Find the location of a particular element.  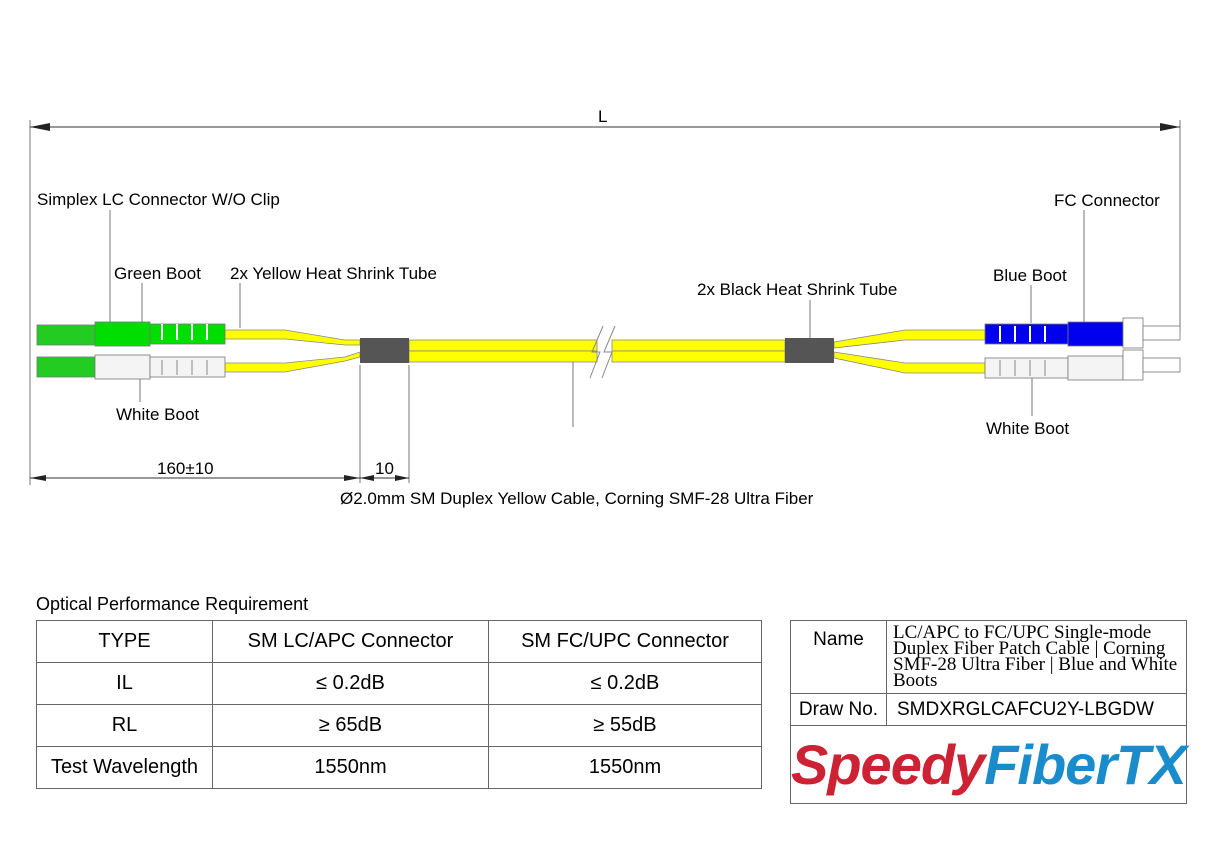

white-boot-left is located at coordinates (122, 367).